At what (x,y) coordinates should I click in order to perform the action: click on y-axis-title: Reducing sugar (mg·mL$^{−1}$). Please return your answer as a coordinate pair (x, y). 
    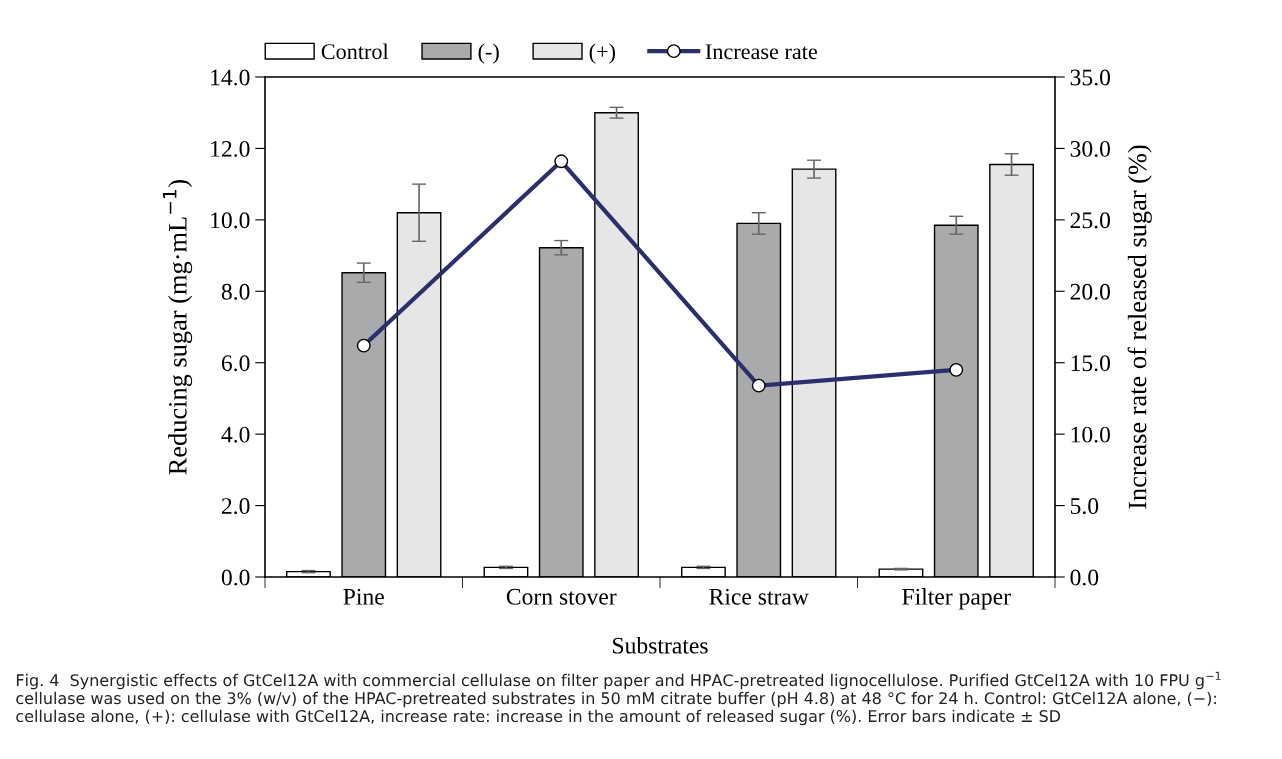
    Looking at the image, I should click on (177, 327).